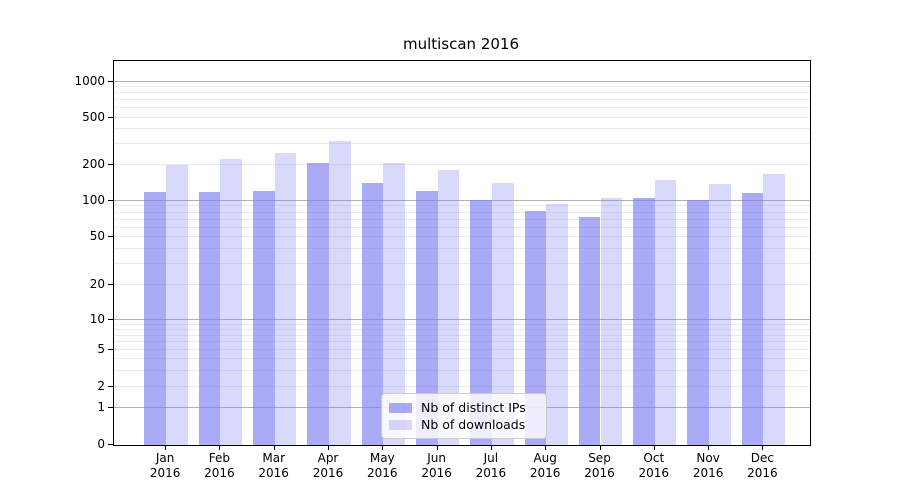 The height and width of the screenshot is (500, 900). I want to click on x-tick-label-feb: Feb 2016, so click(219, 466).